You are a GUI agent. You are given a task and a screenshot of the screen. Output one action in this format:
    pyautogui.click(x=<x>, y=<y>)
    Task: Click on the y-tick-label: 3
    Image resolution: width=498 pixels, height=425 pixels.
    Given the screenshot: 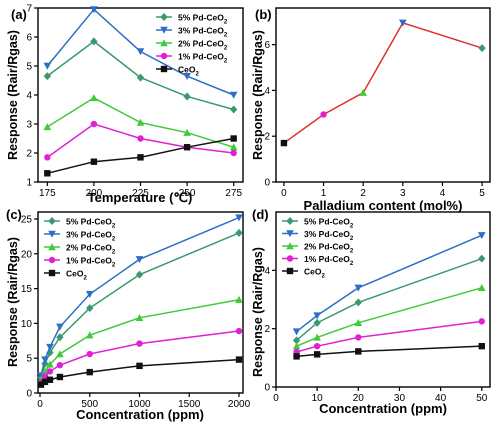 What is the action you would take?
    pyautogui.click(x=29, y=125)
    